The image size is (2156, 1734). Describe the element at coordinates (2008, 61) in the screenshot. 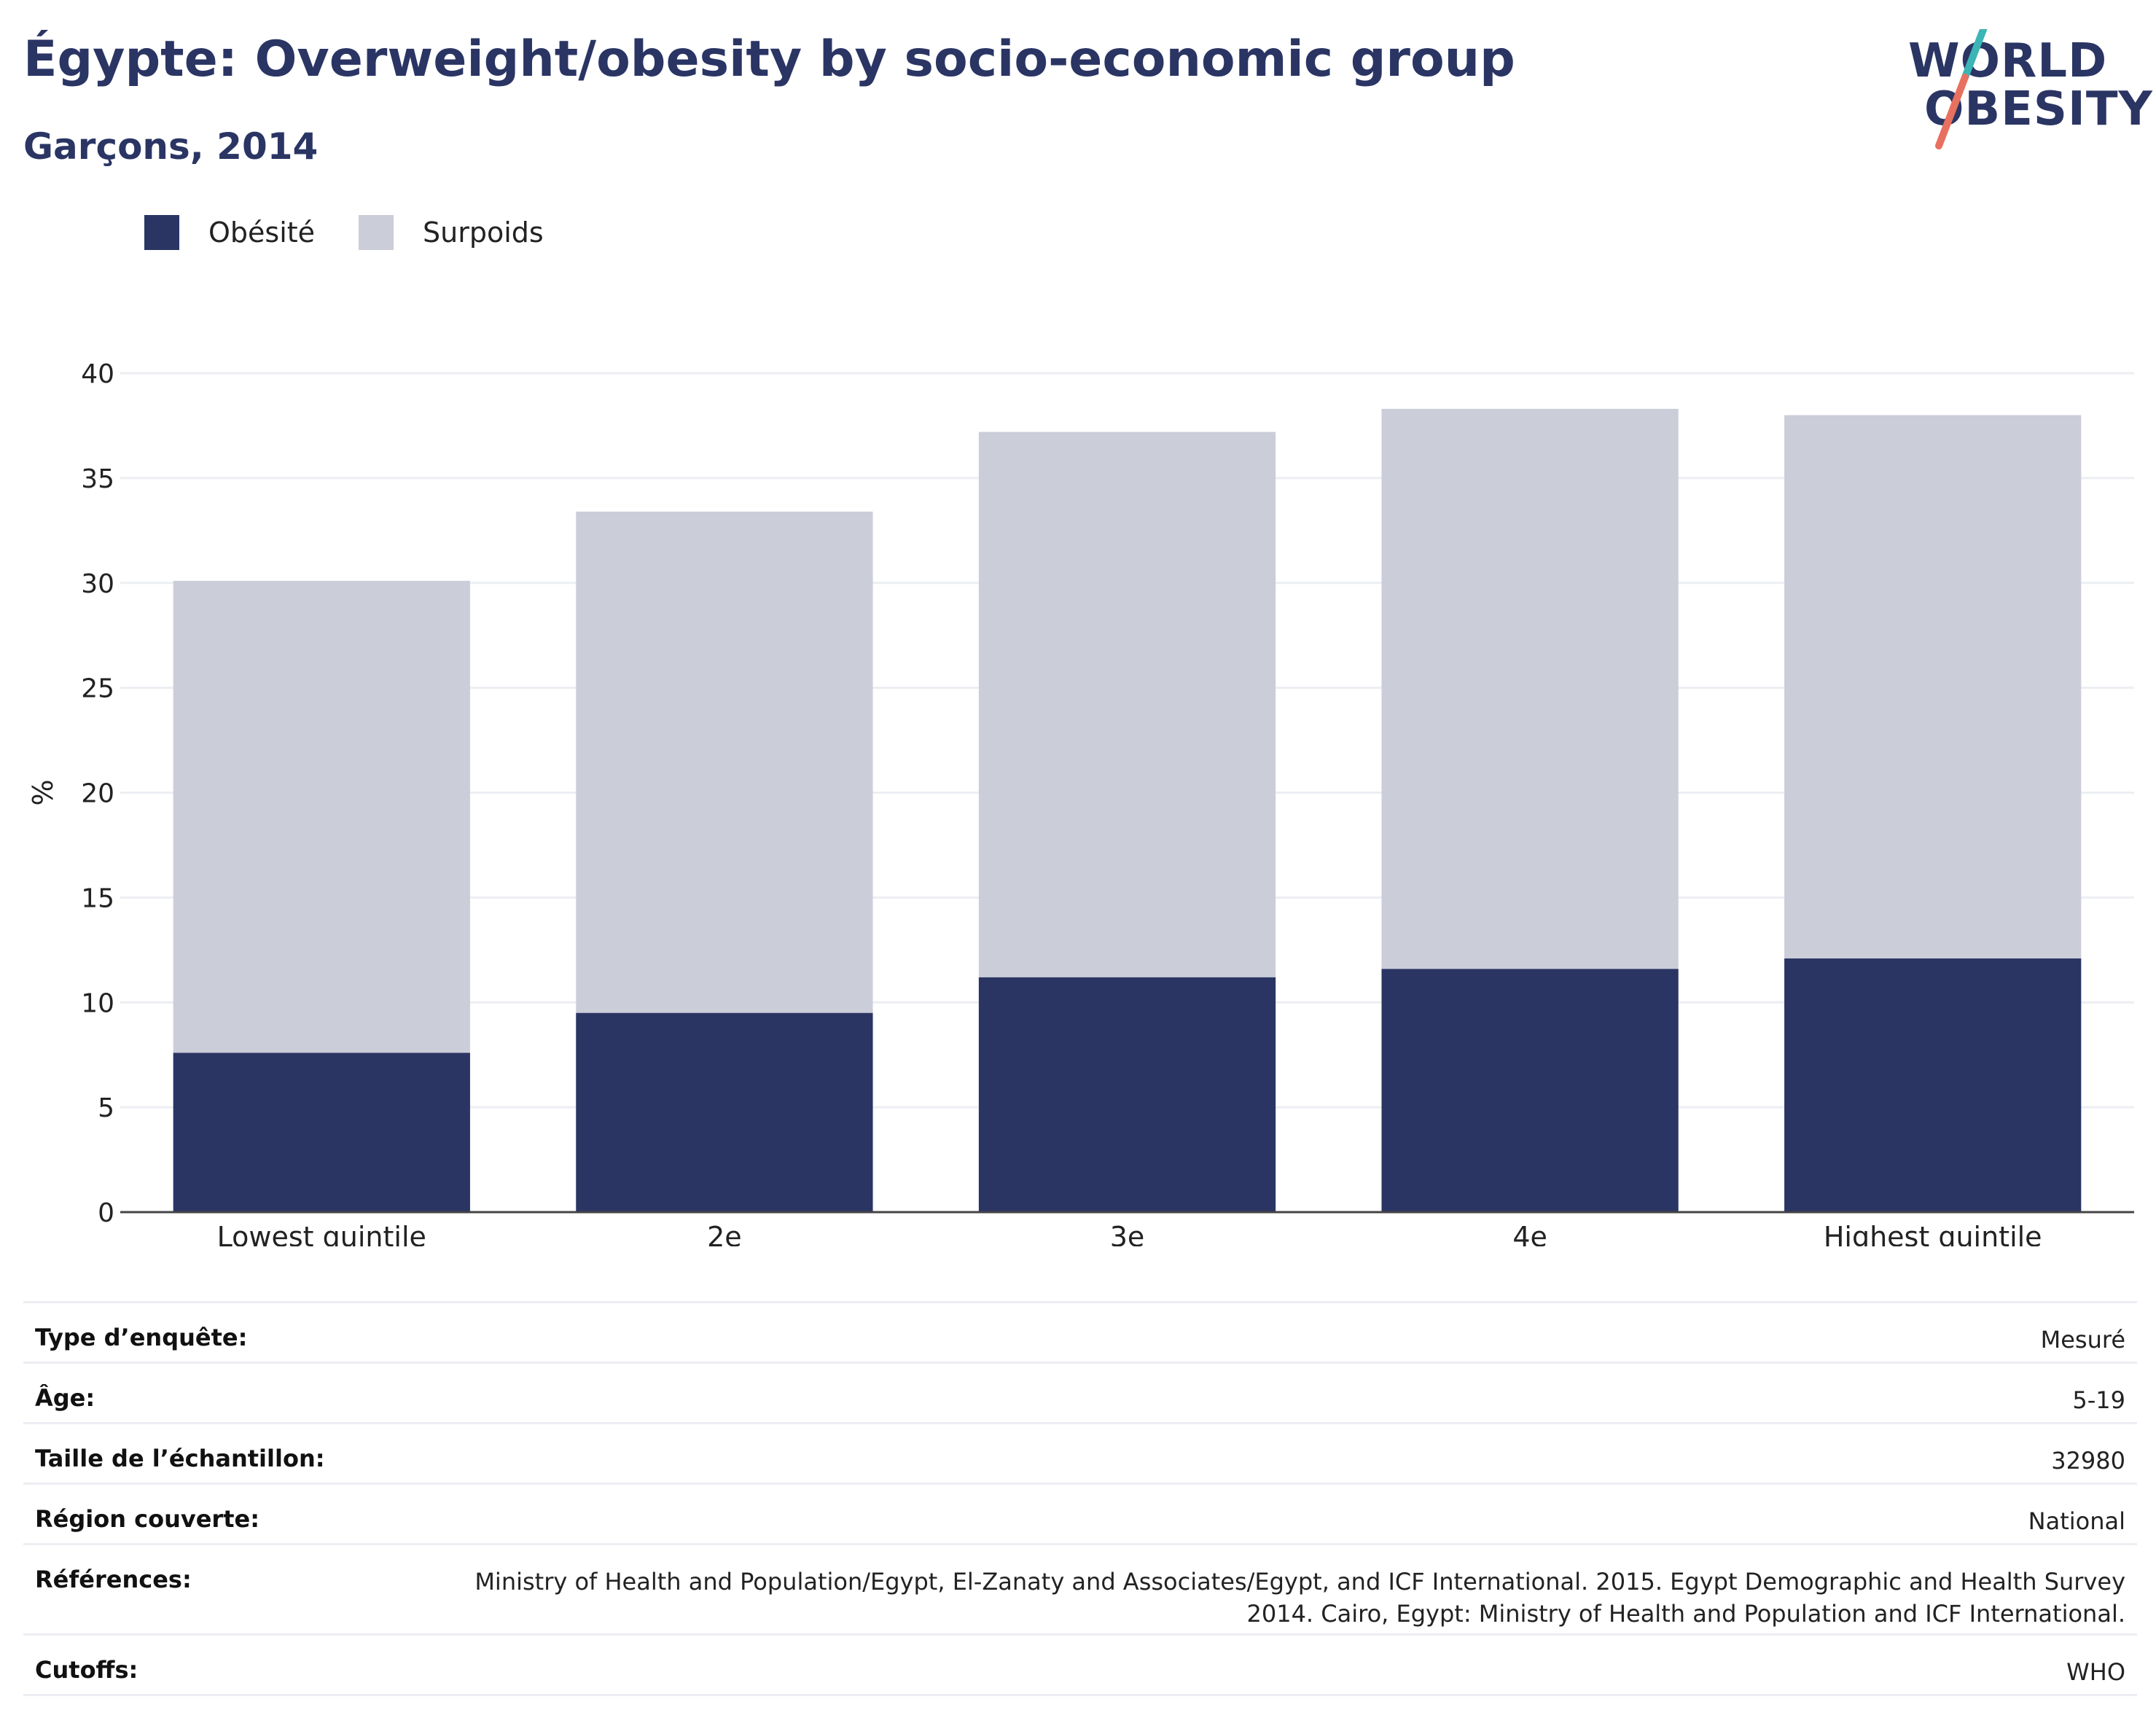

I see `logo-line-1: WORLD` at that location.